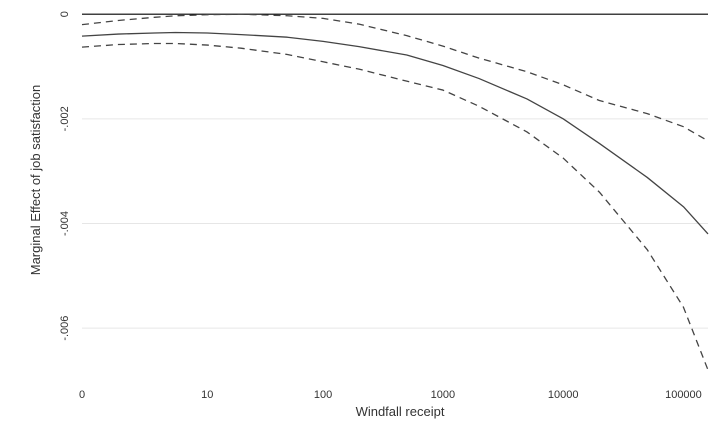 The width and height of the screenshot is (710, 429). I want to click on x-axis-title: Windfall receipt, so click(400, 411).